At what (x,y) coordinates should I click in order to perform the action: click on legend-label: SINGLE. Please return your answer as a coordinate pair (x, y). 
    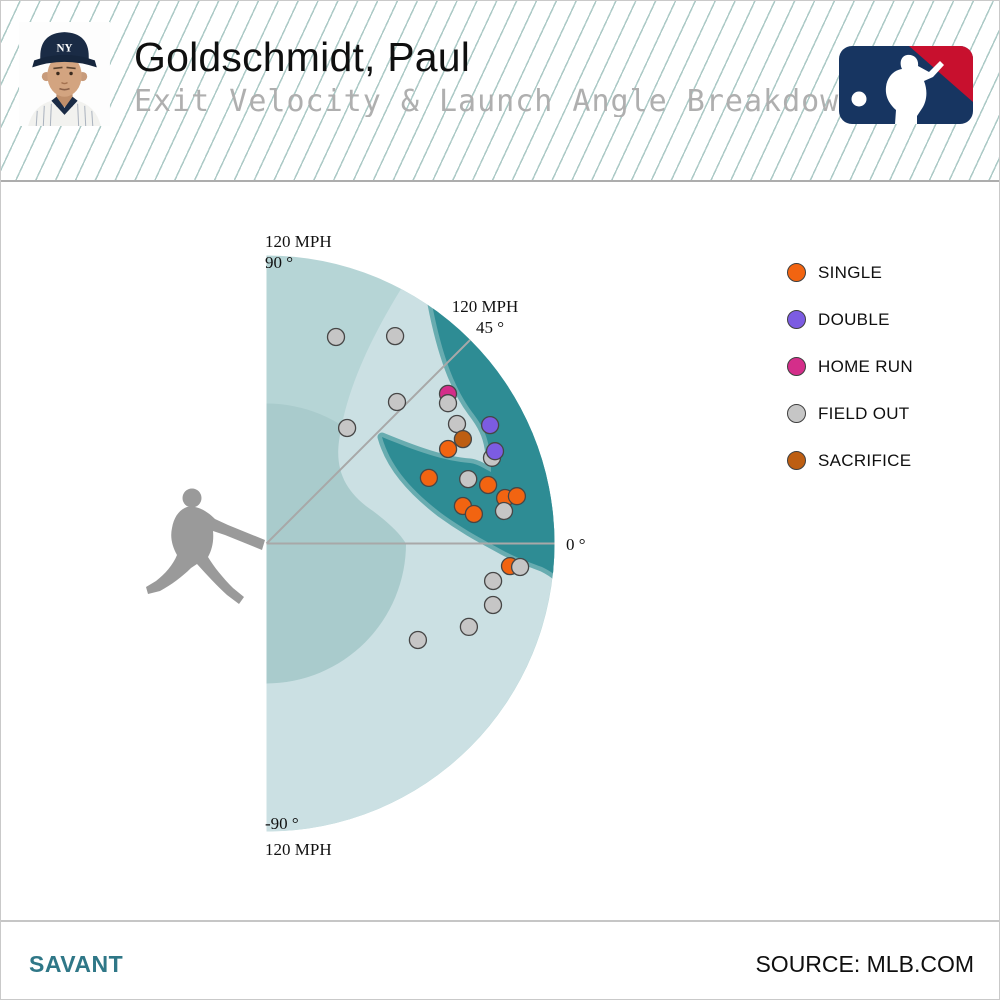
    Looking at the image, I should click on (850, 272).